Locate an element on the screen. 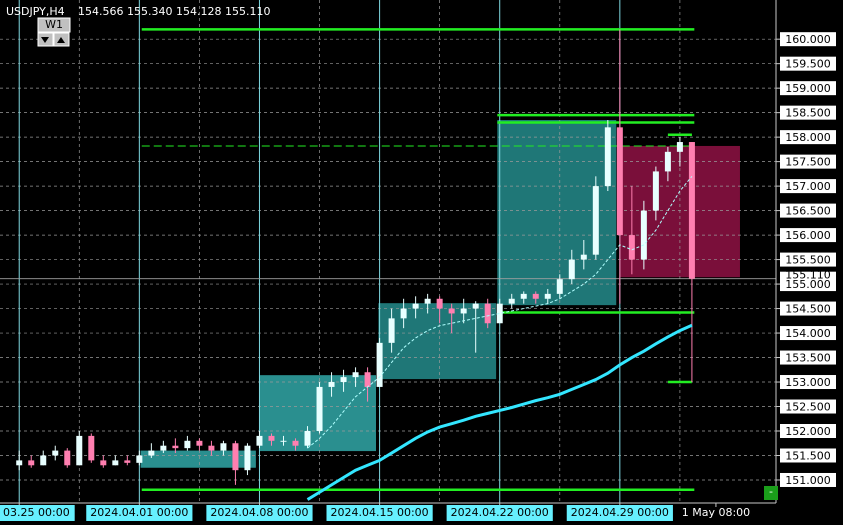  y-tick-label: 155.000 is located at coordinates (808, 284).